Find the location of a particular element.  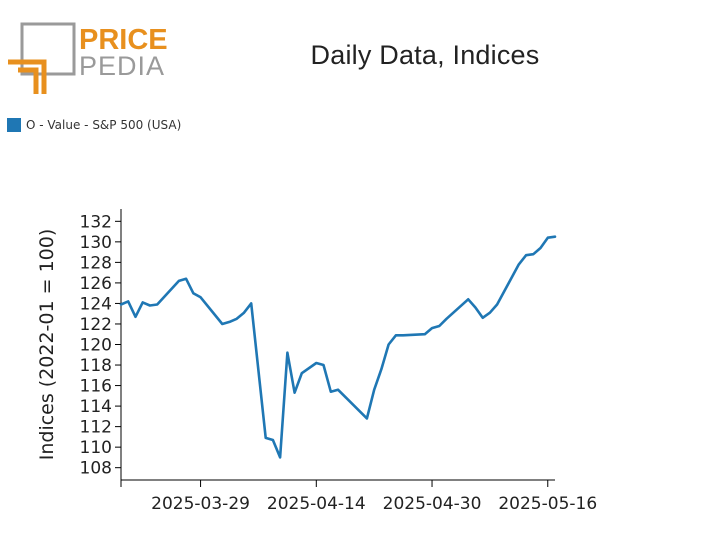

y-tick-label: 124 is located at coordinates (96, 304).